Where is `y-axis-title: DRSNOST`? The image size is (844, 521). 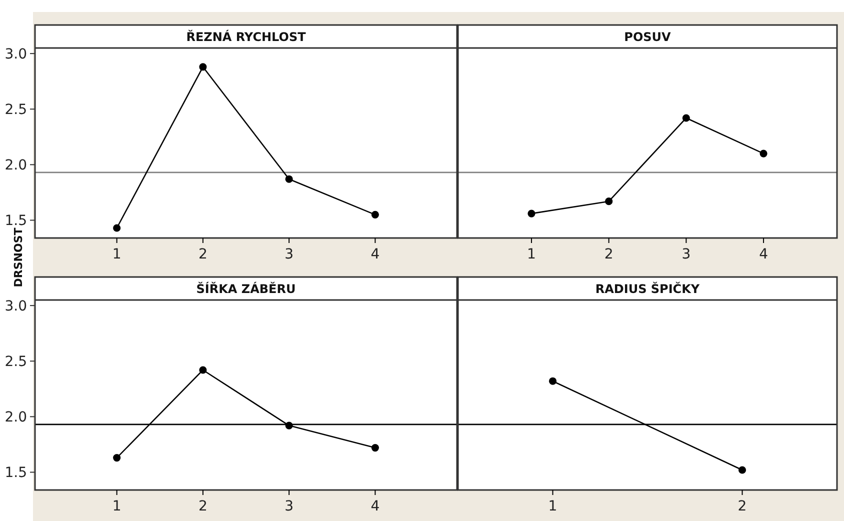 y-axis-title: DRSNOST is located at coordinates (18, 257).